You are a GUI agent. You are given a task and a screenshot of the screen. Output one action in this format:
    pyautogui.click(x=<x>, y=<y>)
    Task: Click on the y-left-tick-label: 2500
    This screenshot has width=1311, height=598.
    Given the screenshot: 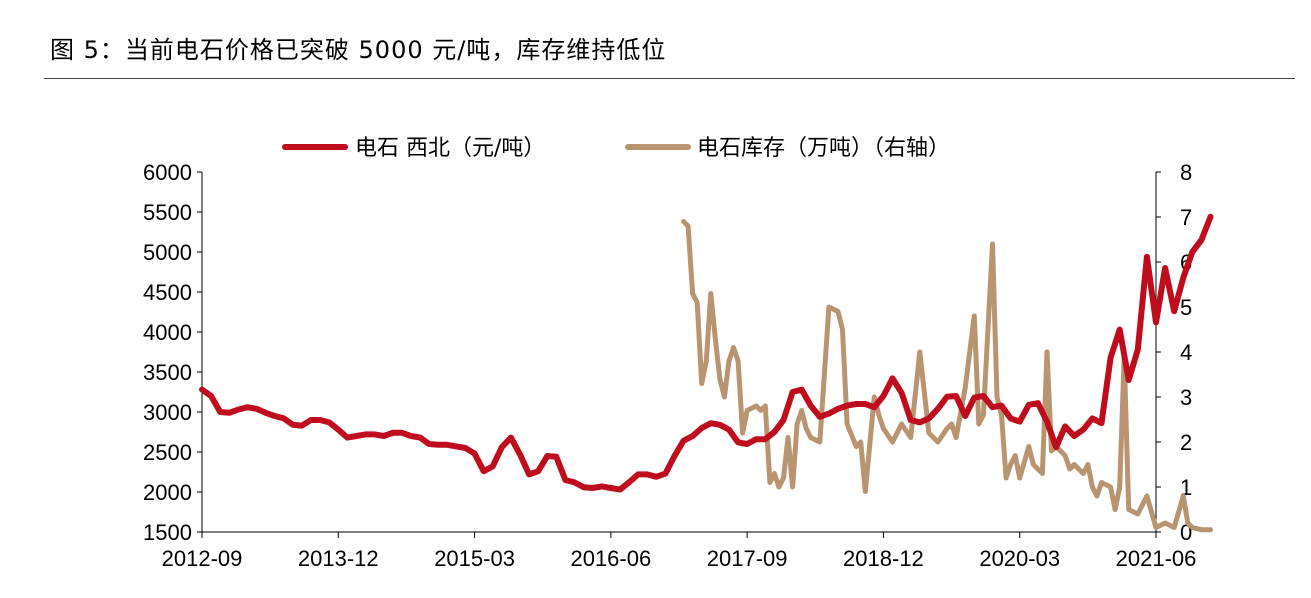 What is the action you would take?
    pyautogui.click(x=167, y=452)
    